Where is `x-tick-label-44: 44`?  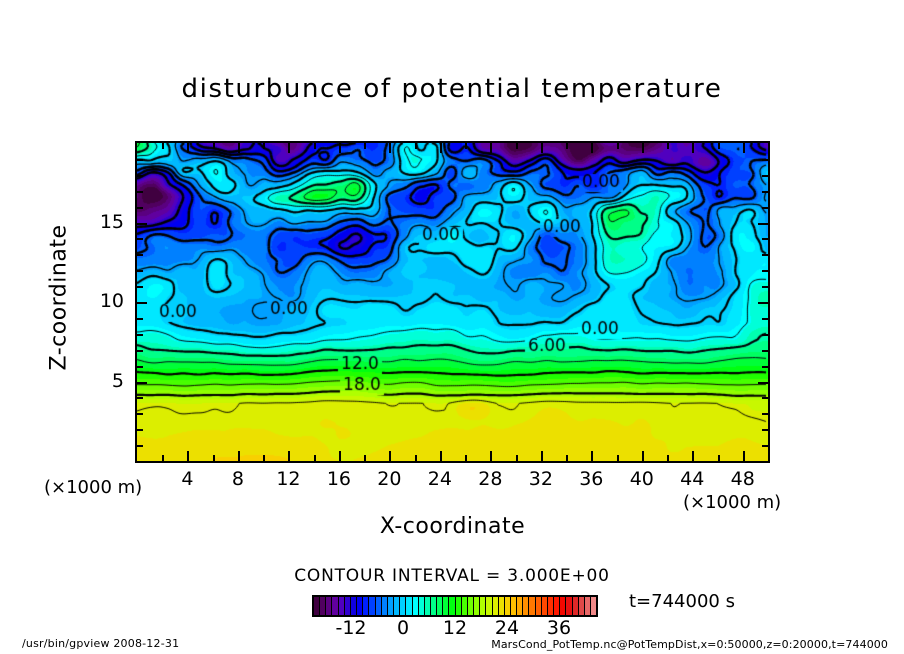 x-tick-label-44: 44 is located at coordinates (692, 479).